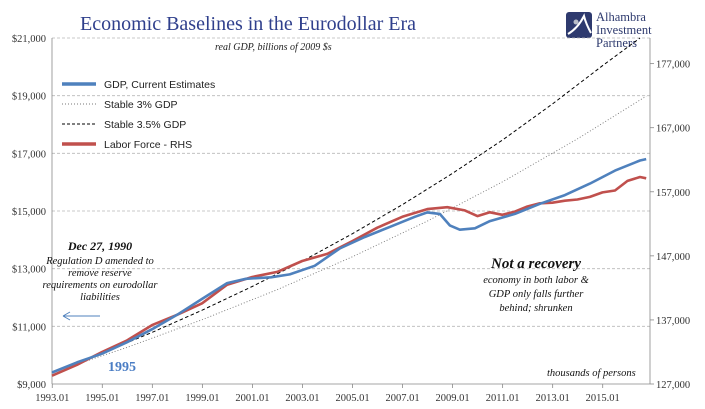 The width and height of the screenshot is (705, 409). What do you see at coordinates (273, 47) in the screenshot?
I see `chart-subtitle: real GDP, billions of 2009 $s` at bounding box center [273, 47].